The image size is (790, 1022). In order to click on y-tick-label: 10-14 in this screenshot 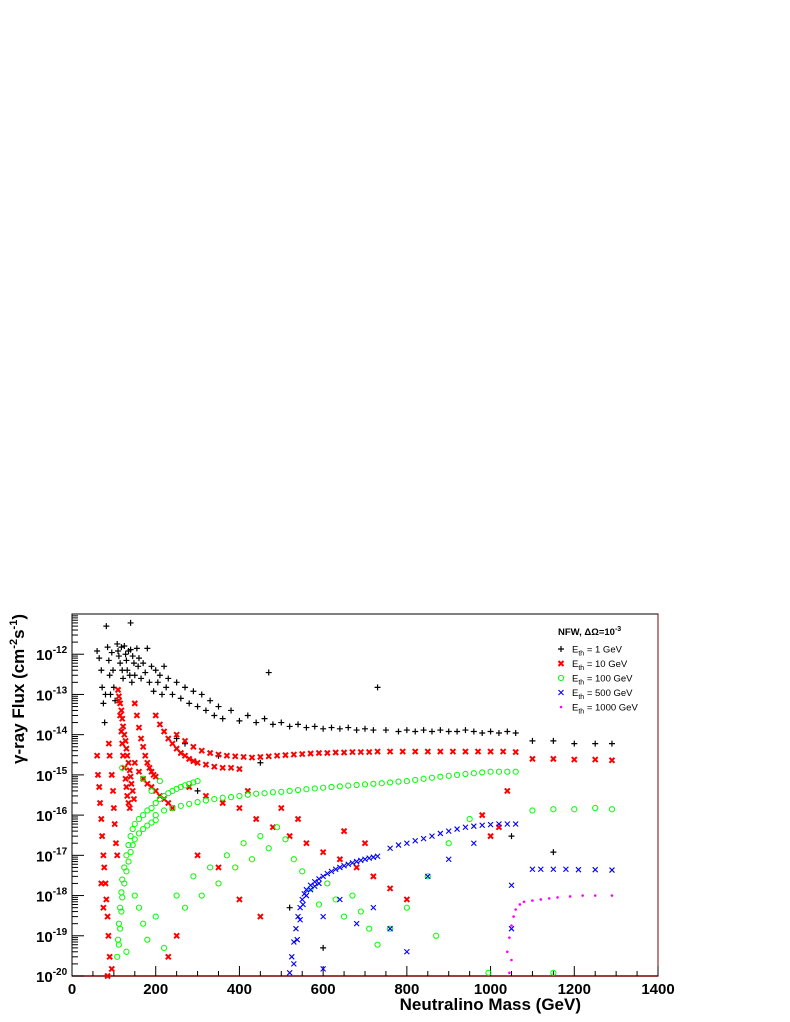, I will do `click(52, 735)`.